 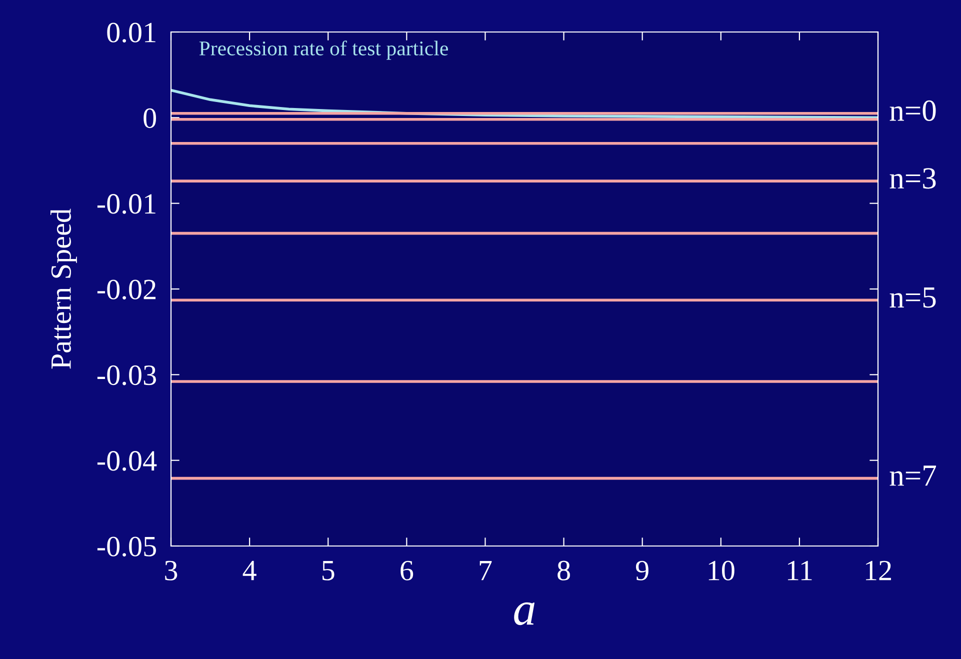 What do you see at coordinates (131, 32) in the screenshot?
I see `y-tick-label: 0.01` at bounding box center [131, 32].